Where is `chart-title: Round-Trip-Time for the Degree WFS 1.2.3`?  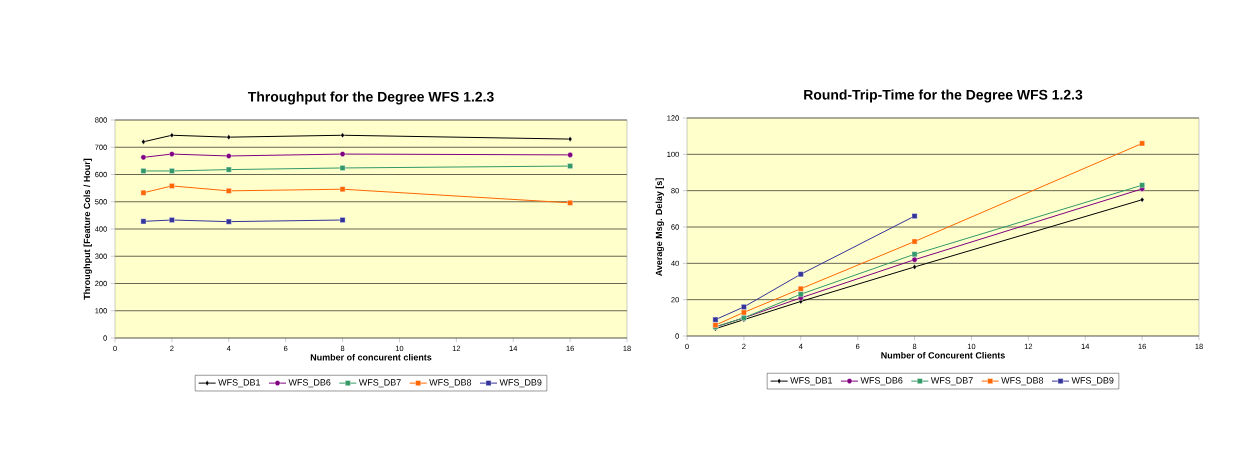
chart-title: Round-Trip-Time for the Degree WFS 1.2.3 is located at coordinates (943, 96).